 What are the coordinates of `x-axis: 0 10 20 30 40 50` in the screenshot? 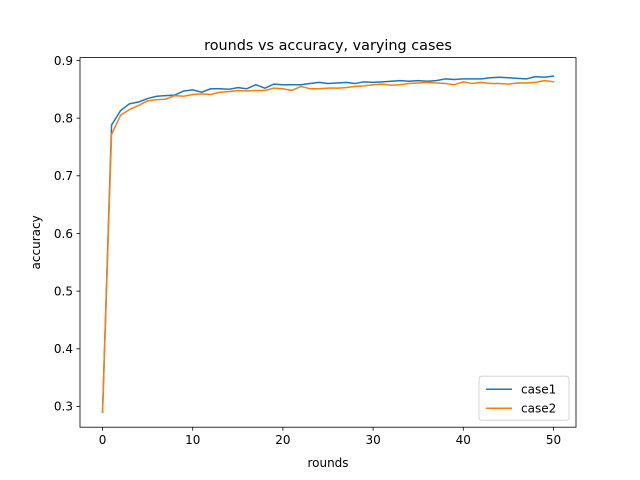 It's located at (330, 437).